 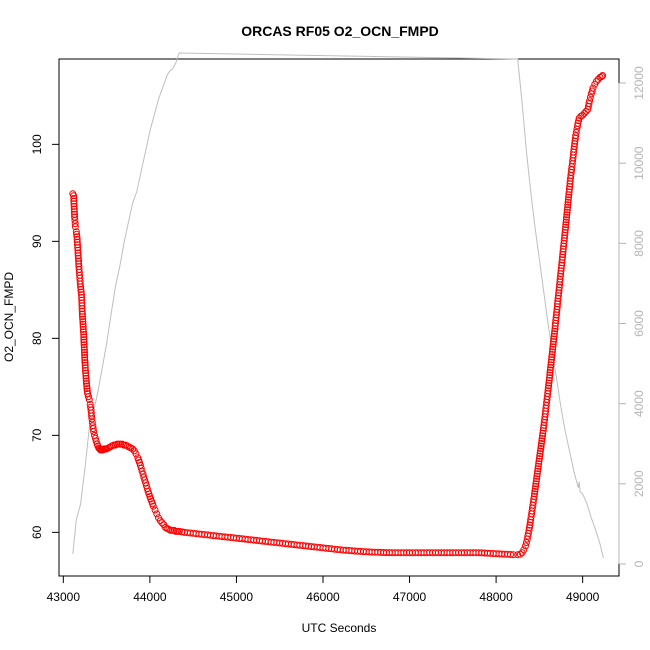 What do you see at coordinates (37, 532) in the screenshot?
I see `y-tick-label: 60` at bounding box center [37, 532].